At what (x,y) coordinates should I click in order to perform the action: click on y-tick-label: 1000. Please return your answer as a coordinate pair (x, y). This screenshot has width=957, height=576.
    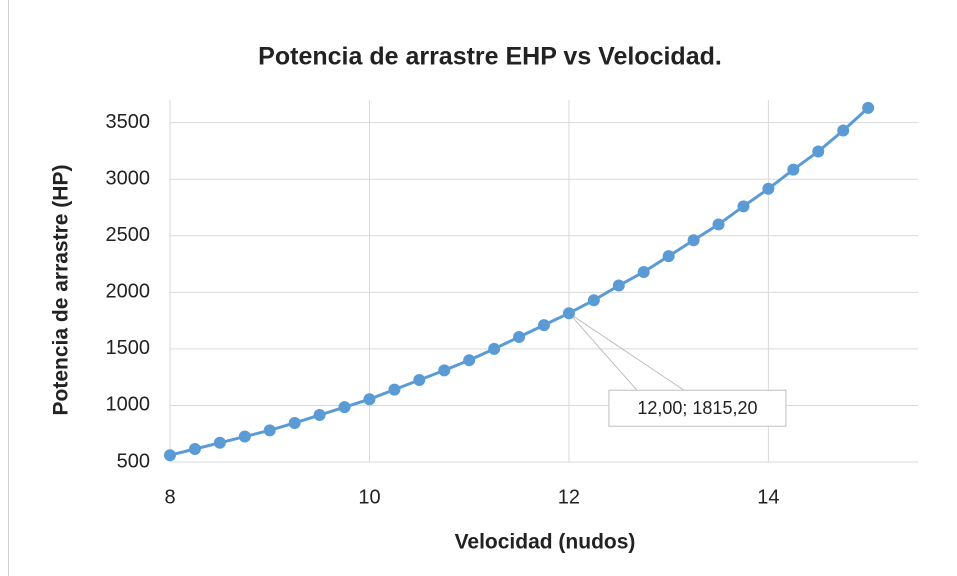
    Looking at the image, I should click on (128, 405).